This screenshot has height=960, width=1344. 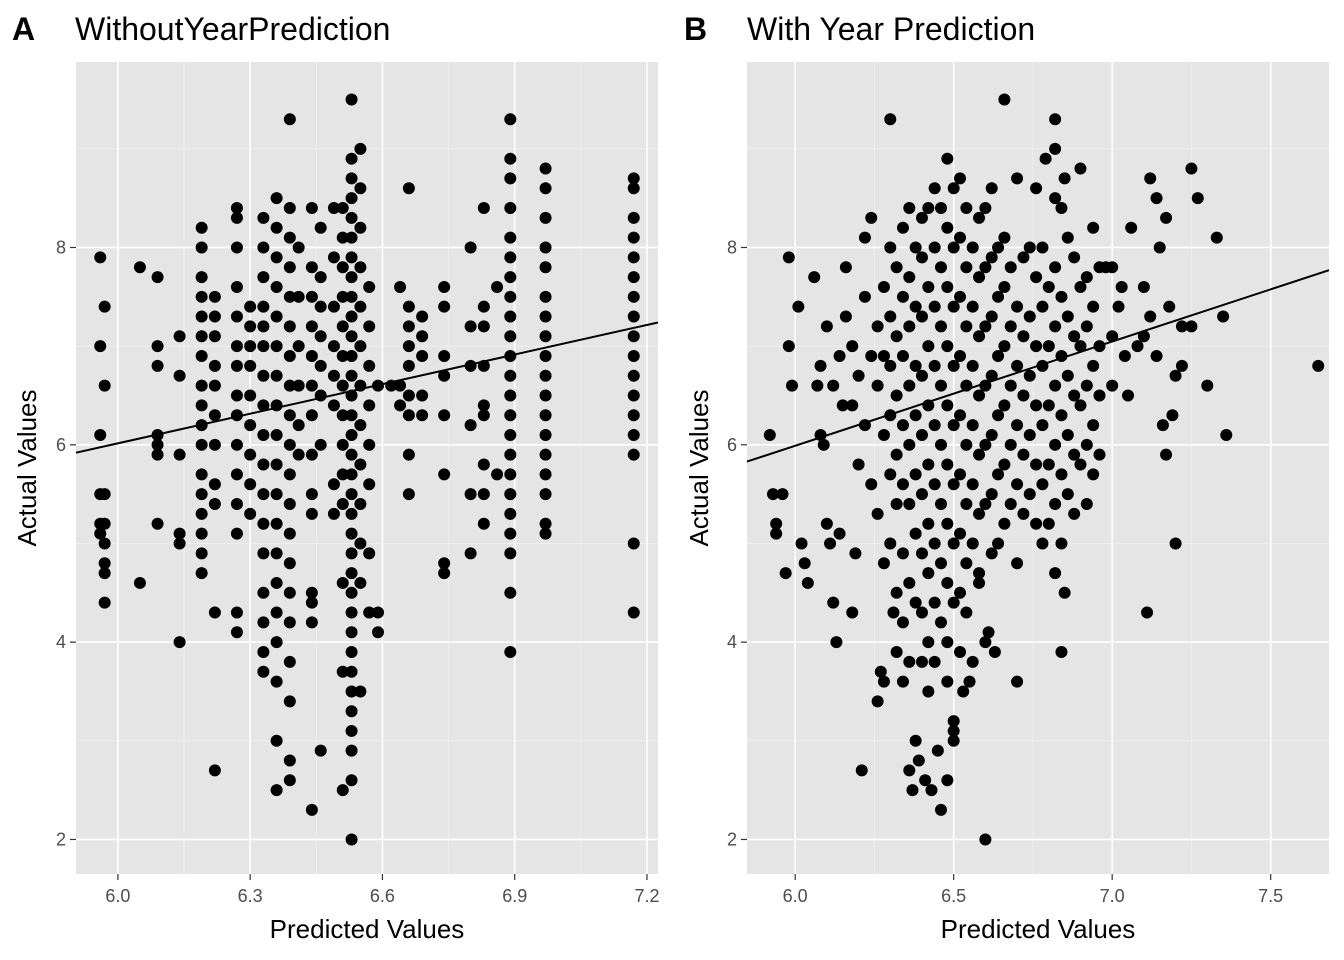 What do you see at coordinates (61, 247) in the screenshot?
I see `panel-a-y-tick-label: 8` at bounding box center [61, 247].